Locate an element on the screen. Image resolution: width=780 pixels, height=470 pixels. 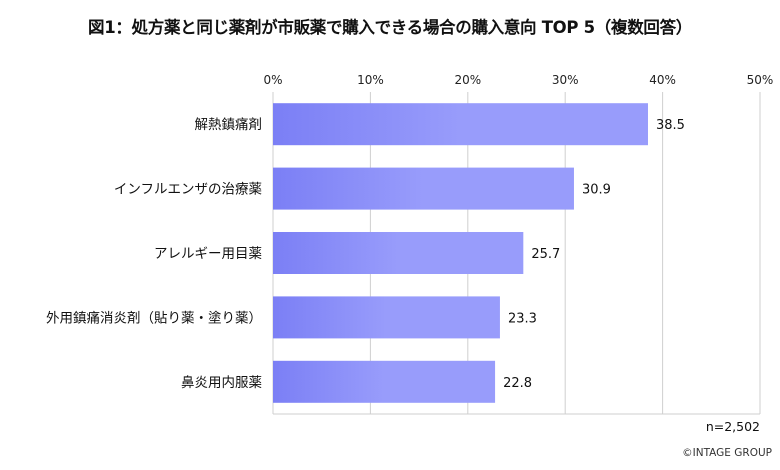
category-label: 外用鎮痛消炎剤（貼り薬・塗り薬） is located at coordinates (154, 317).